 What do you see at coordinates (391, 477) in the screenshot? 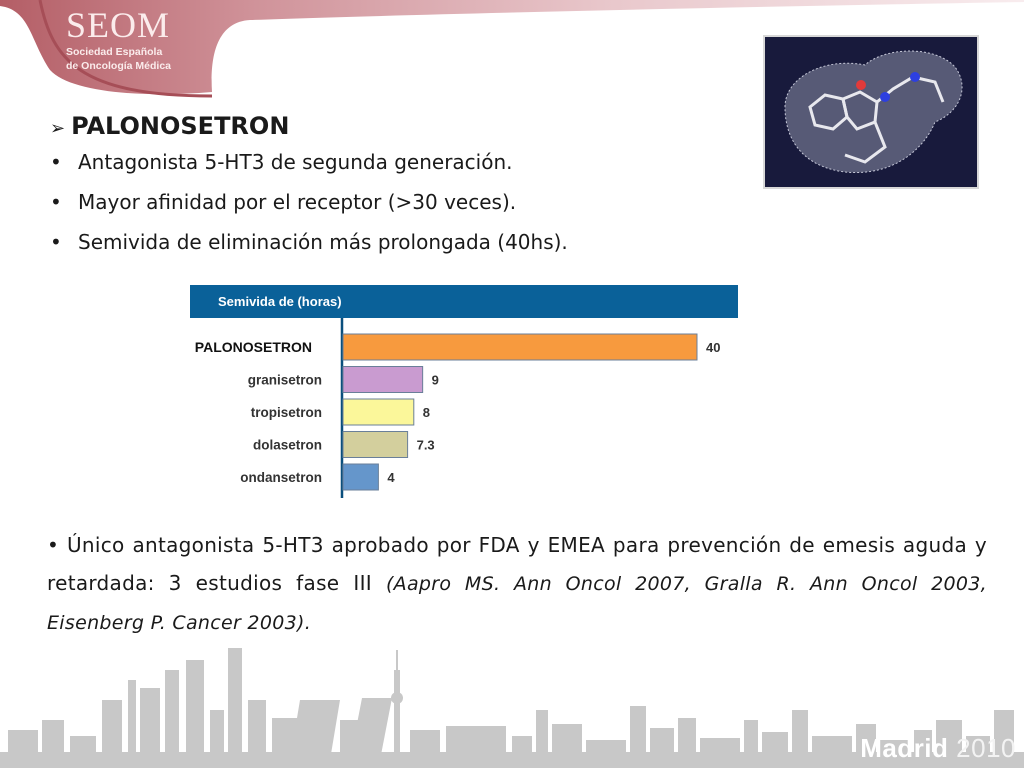
I see `value-label: 4` at bounding box center [391, 477].